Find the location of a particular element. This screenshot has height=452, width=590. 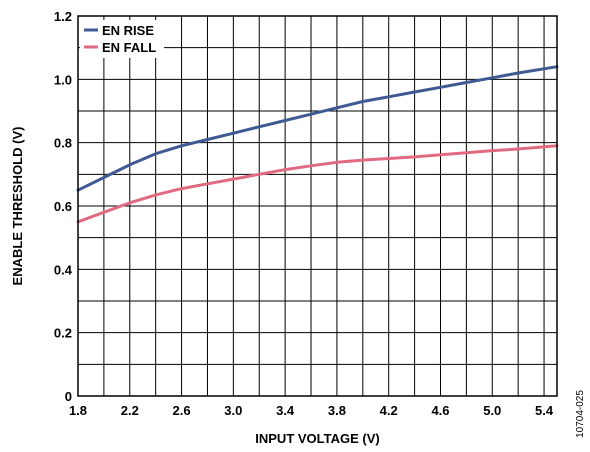

legend-label: EN FALL is located at coordinates (129, 47).